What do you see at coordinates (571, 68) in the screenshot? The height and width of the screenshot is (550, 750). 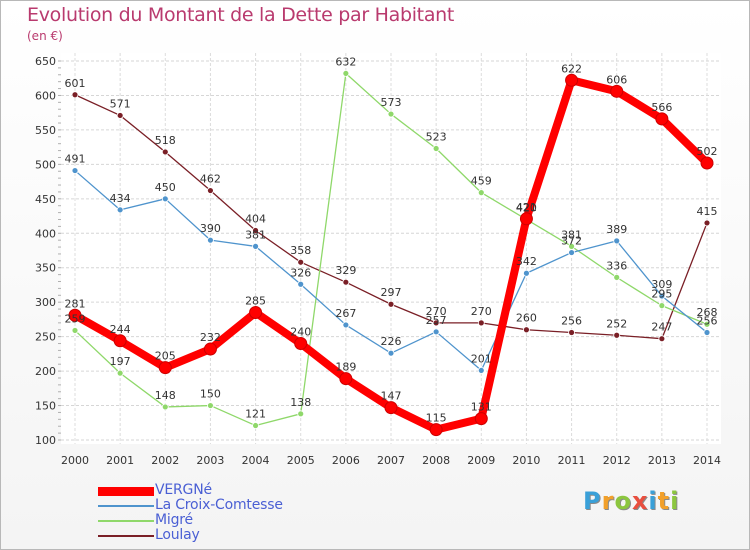 I see `data-label-vergne: 622` at bounding box center [571, 68].